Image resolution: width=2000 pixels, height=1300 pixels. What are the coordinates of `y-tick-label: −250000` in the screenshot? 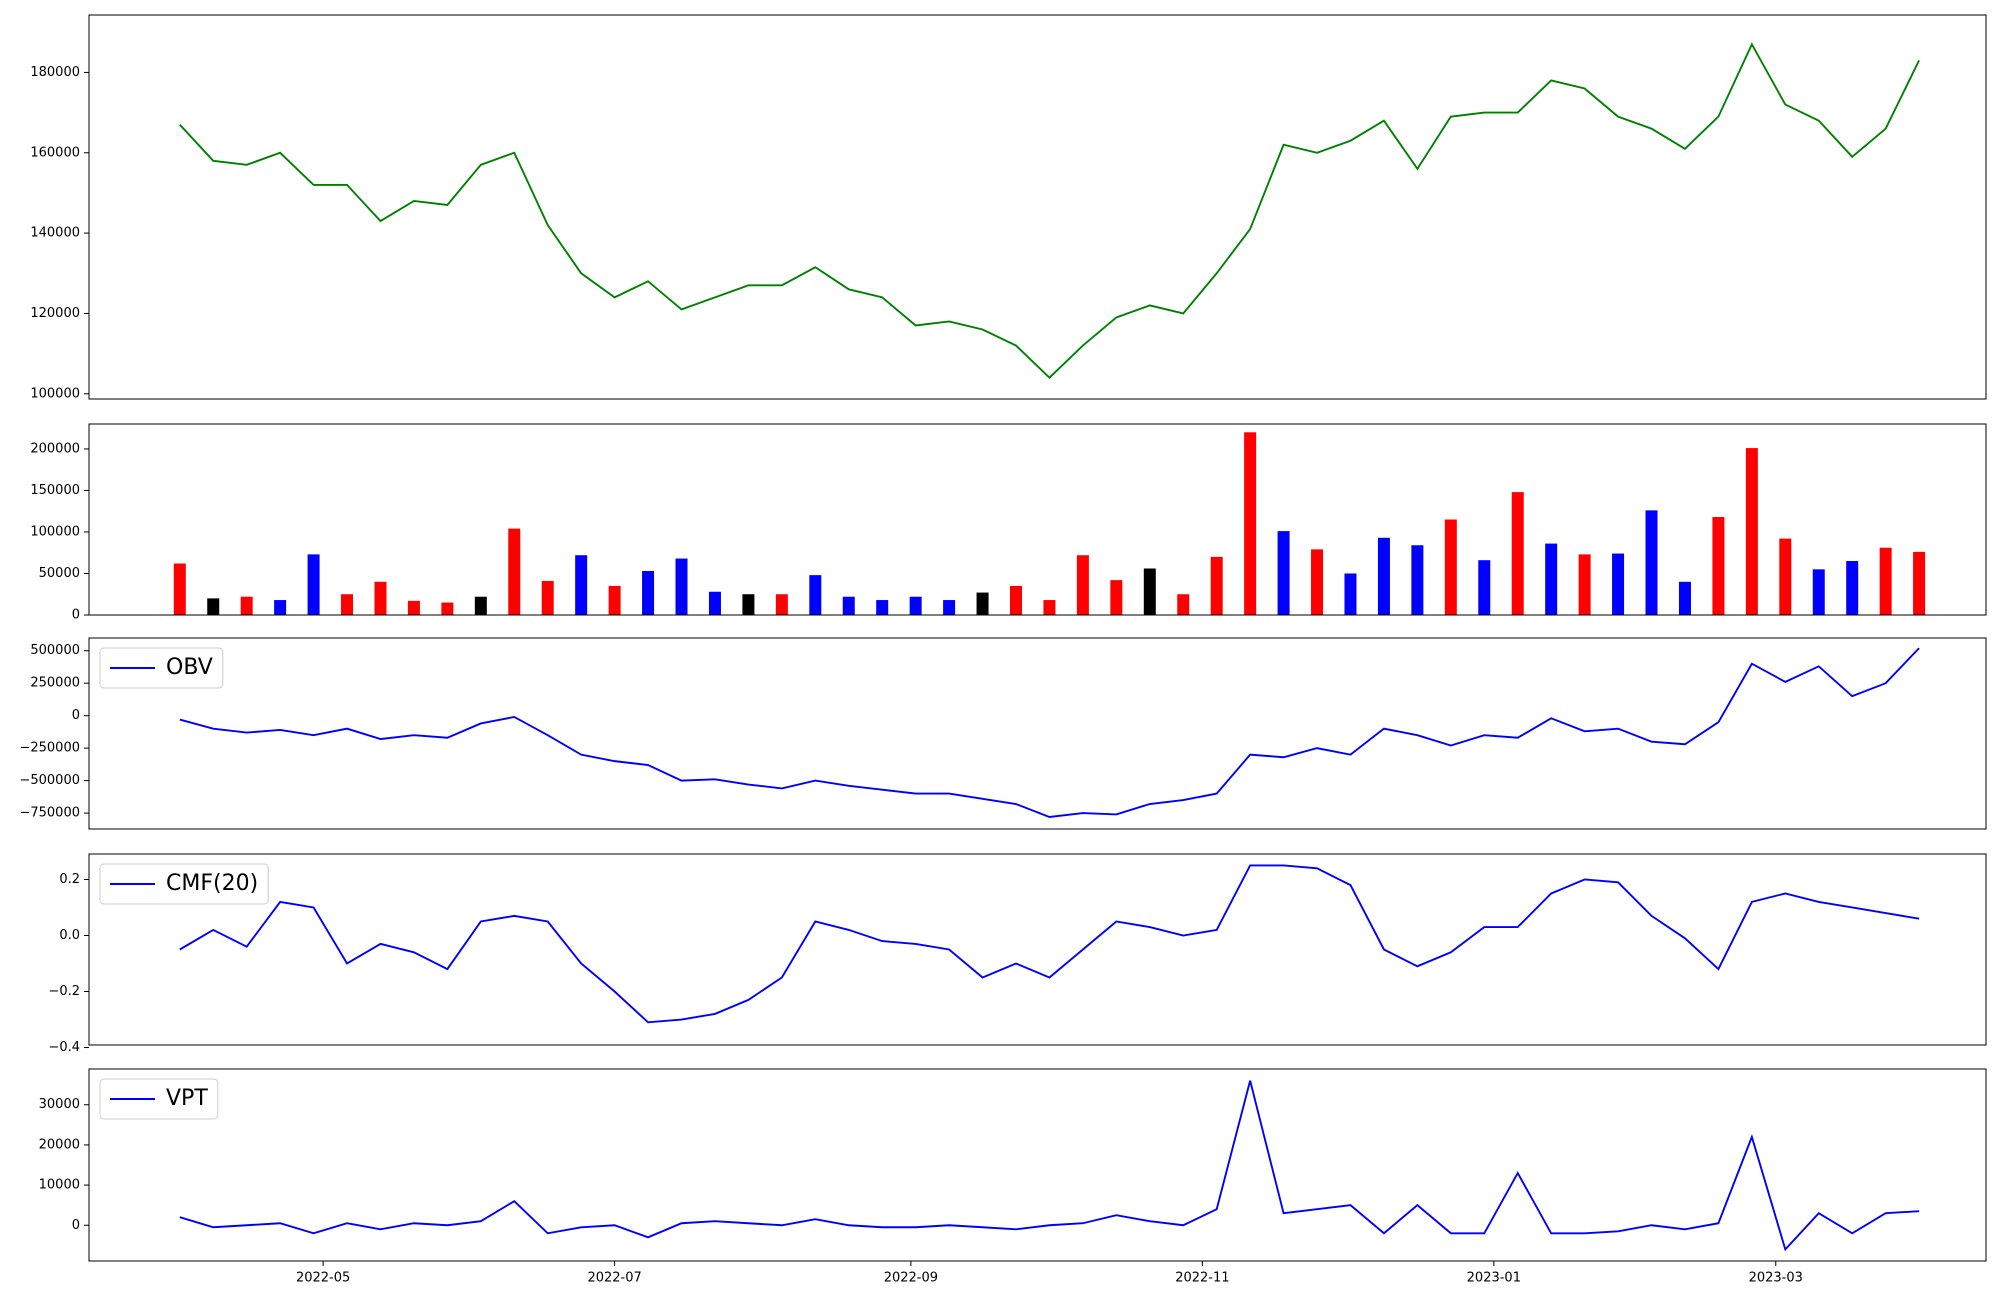 It's located at (49, 748).